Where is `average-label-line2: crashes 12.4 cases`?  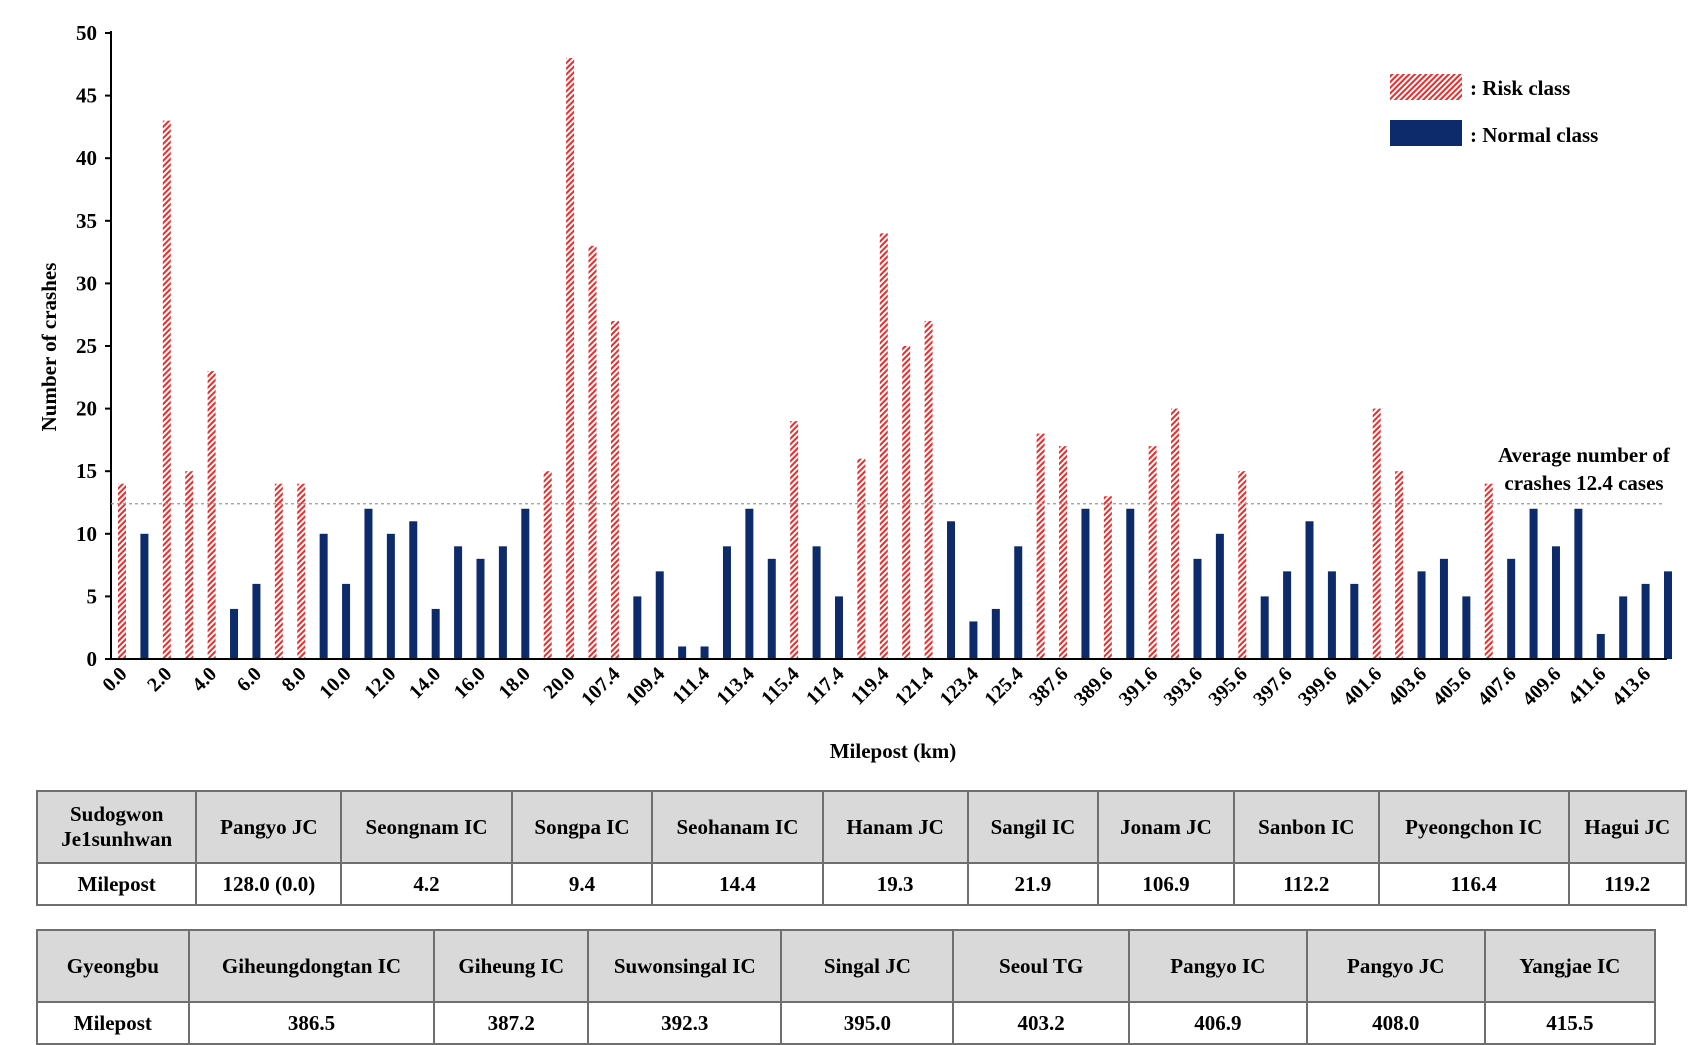
average-label-line2: crashes 12.4 cases is located at coordinates (1583, 483).